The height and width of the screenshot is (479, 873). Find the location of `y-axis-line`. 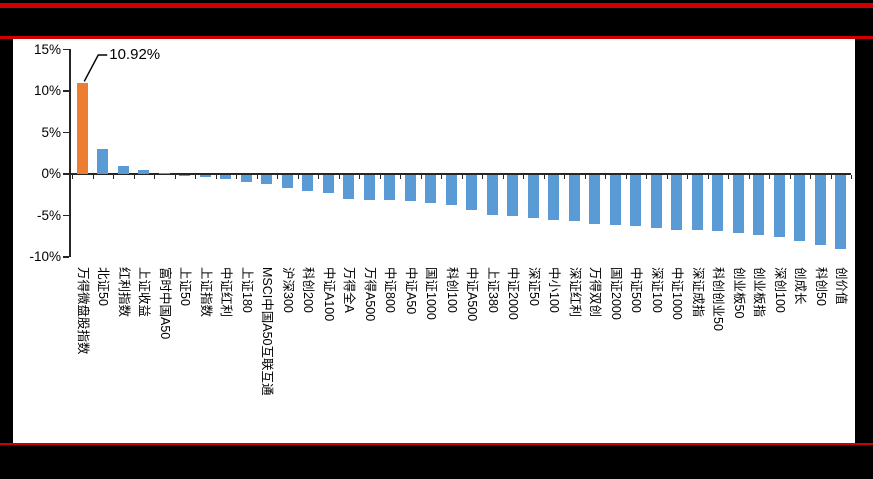

y-axis-line is located at coordinates (70, 153).